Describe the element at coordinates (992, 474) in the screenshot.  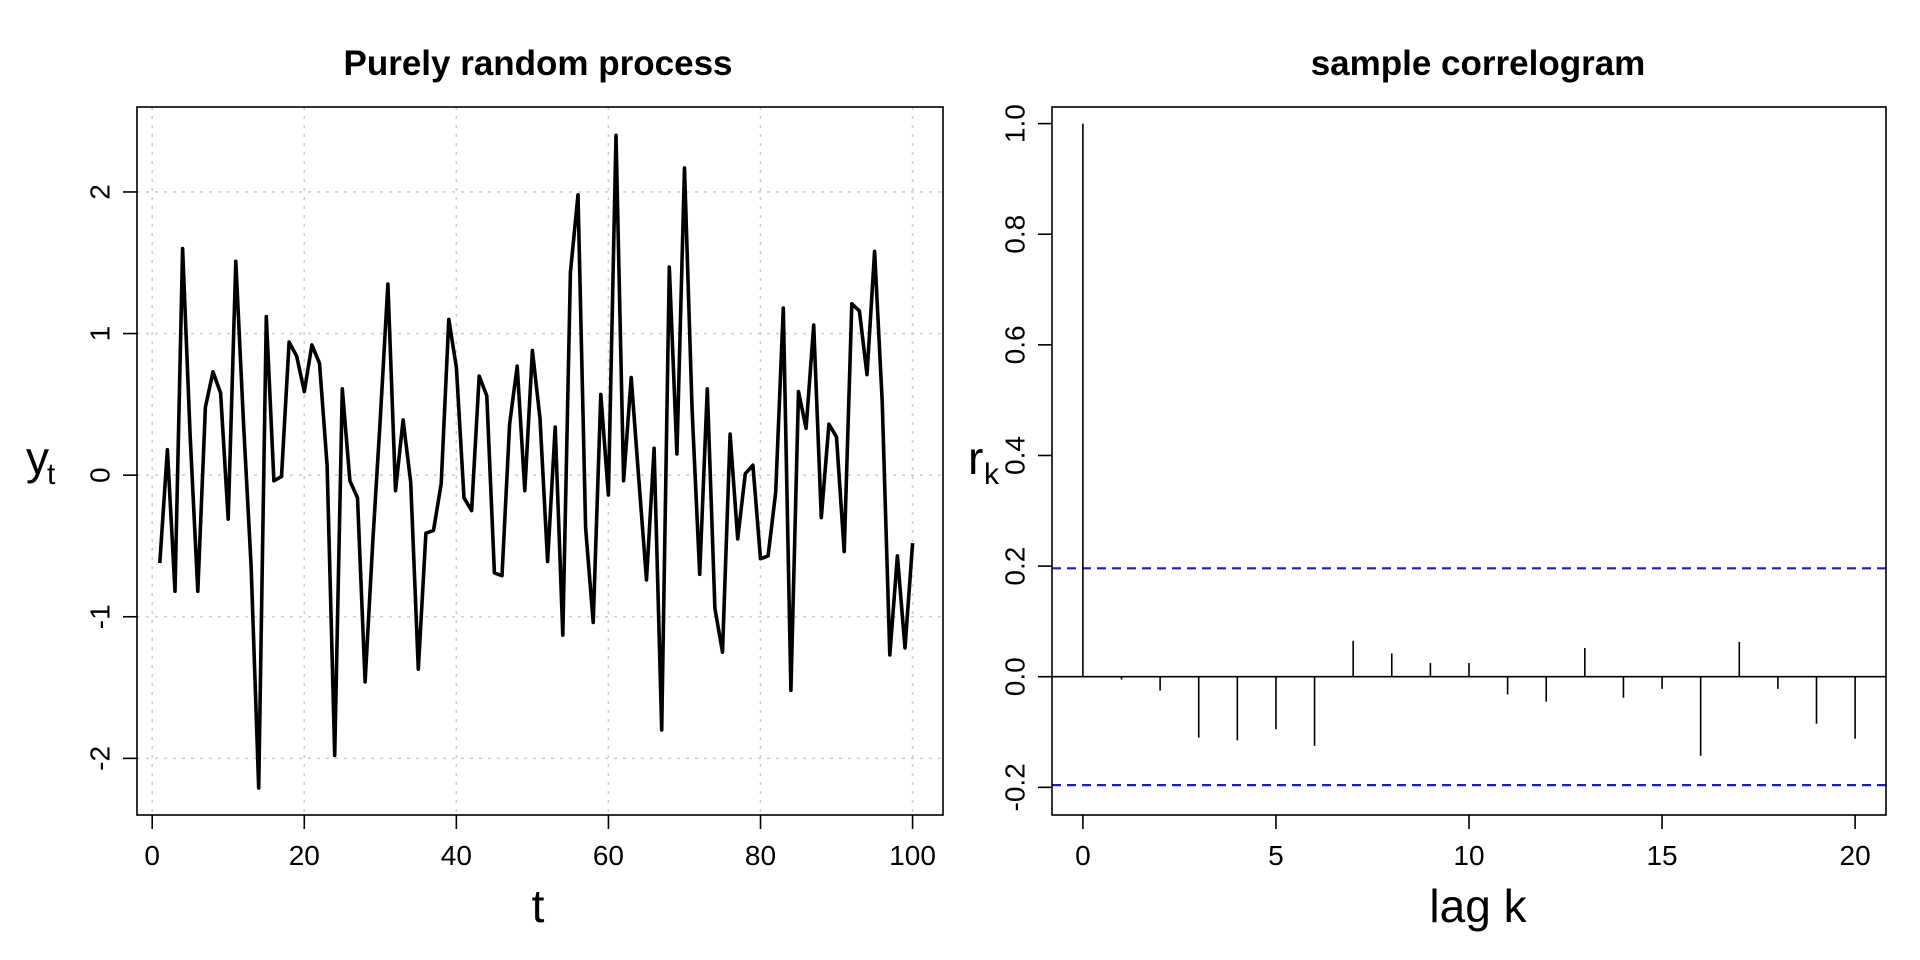
I see `correlogram-y-label-subscript: k` at that location.